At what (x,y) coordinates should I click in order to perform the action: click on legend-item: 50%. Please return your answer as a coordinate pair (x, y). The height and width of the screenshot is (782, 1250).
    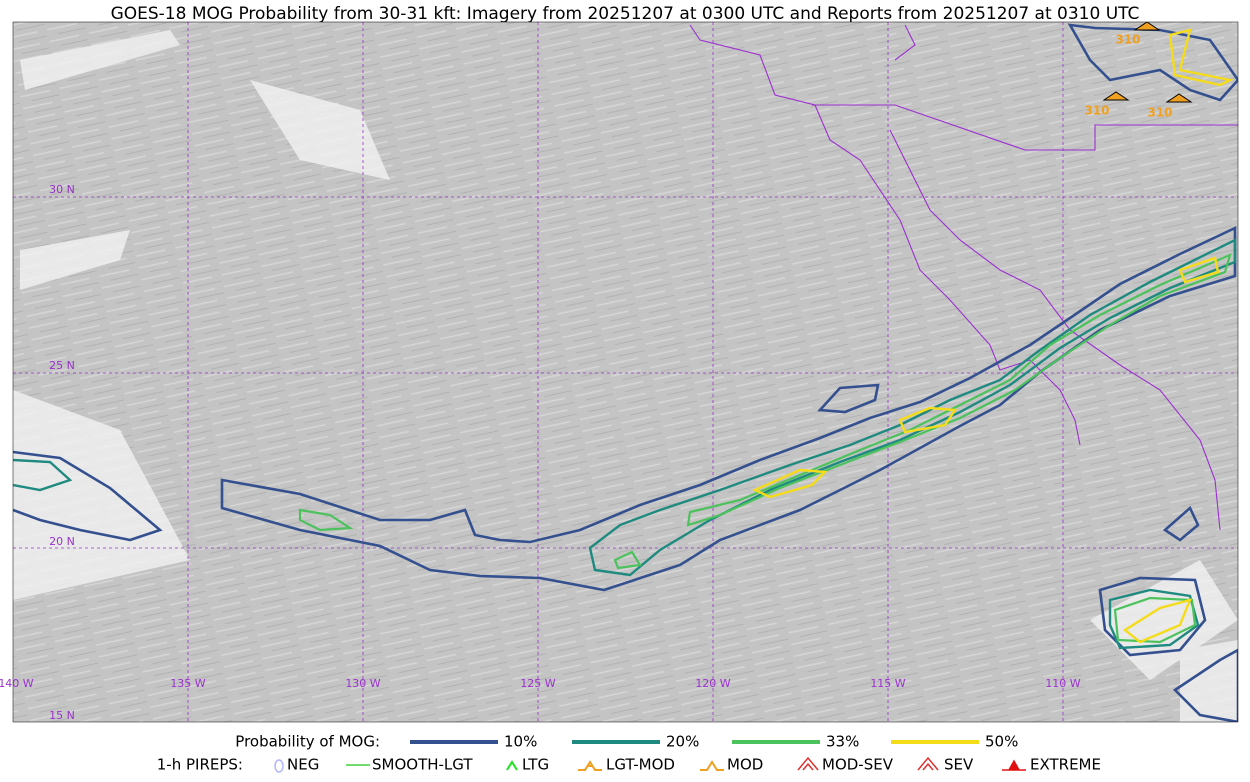
    Looking at the image, I should click on (1001, 742).